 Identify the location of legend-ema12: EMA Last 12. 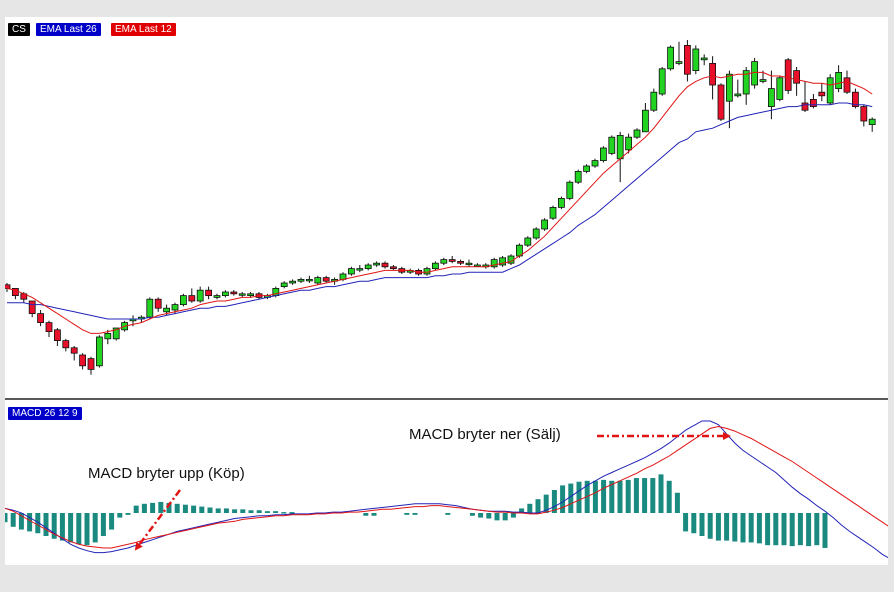
(143, 29).